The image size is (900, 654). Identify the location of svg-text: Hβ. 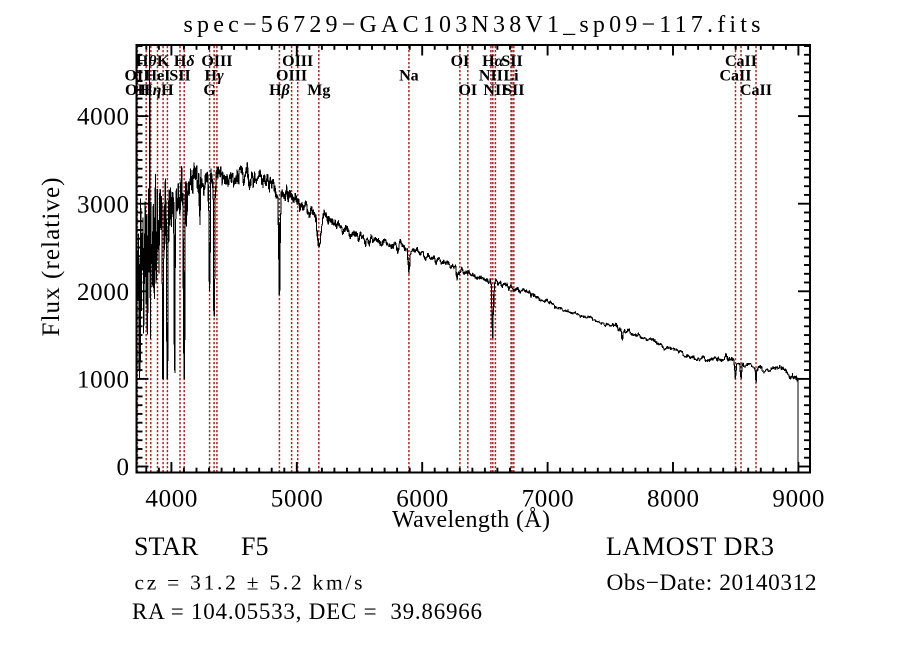
(279, 90).